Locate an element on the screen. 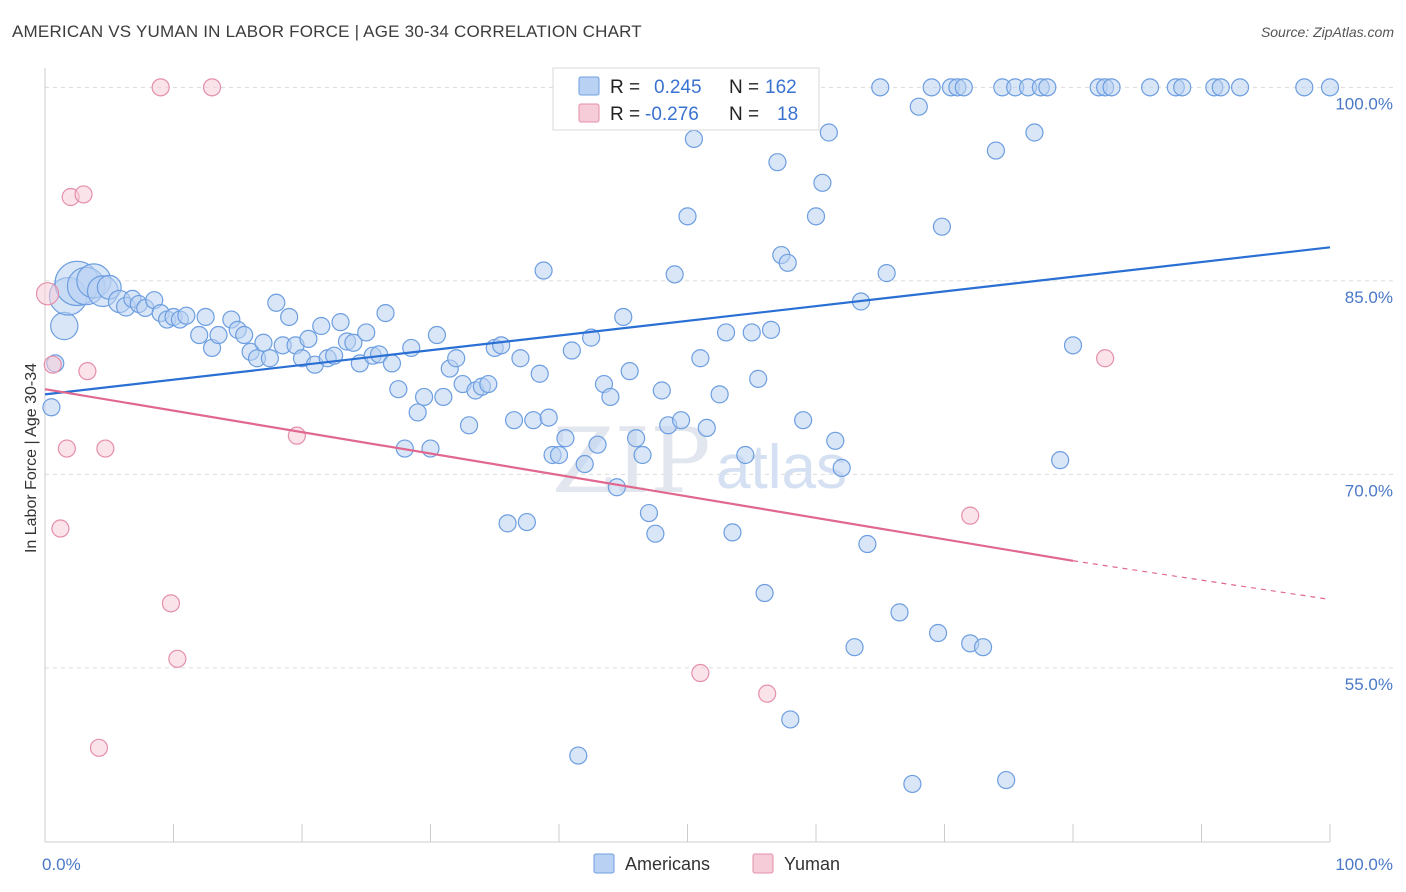  yuman-trend-line is located at coordinates (559, 475).